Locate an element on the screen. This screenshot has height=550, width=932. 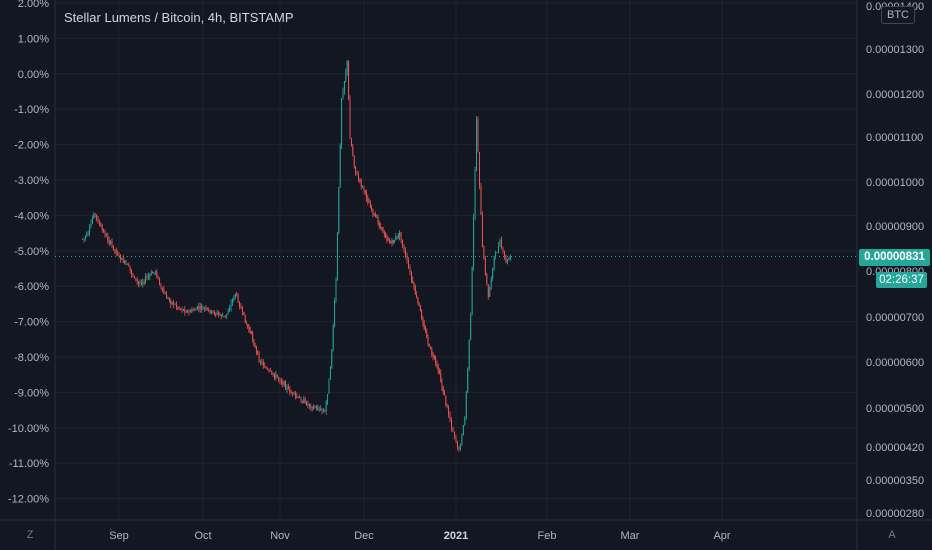
right-axis-tick-label: 0.00001100 is located at coordinates (894, 138).